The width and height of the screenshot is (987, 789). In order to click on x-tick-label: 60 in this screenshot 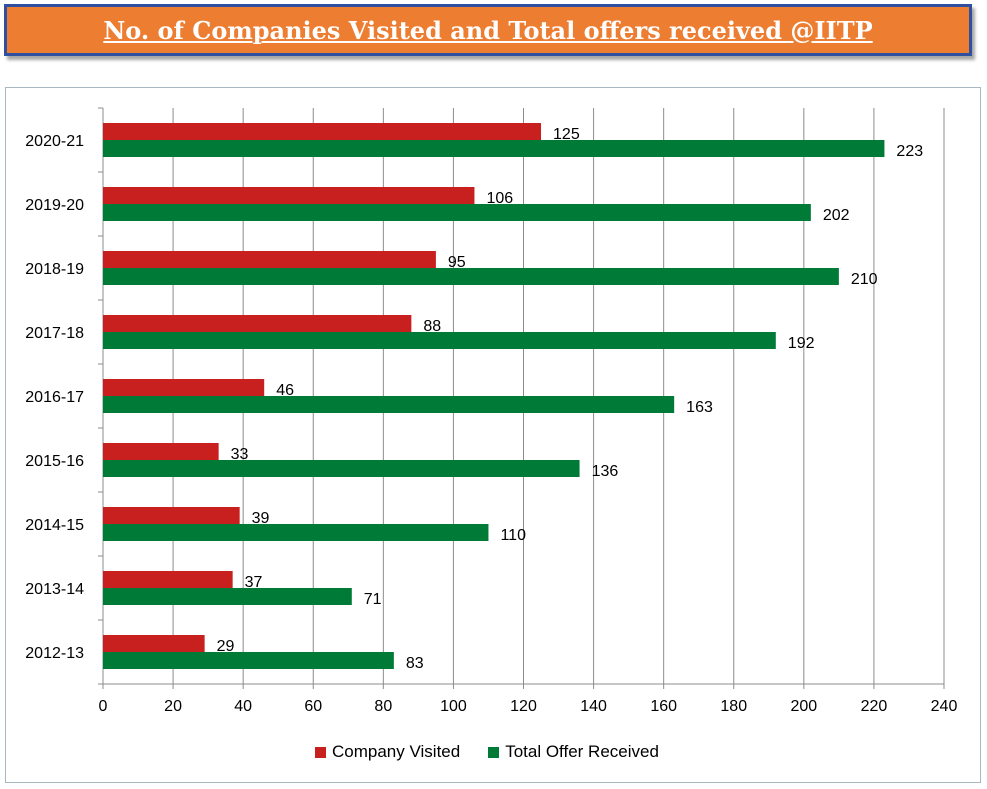, I will do `click(313, 706)`.